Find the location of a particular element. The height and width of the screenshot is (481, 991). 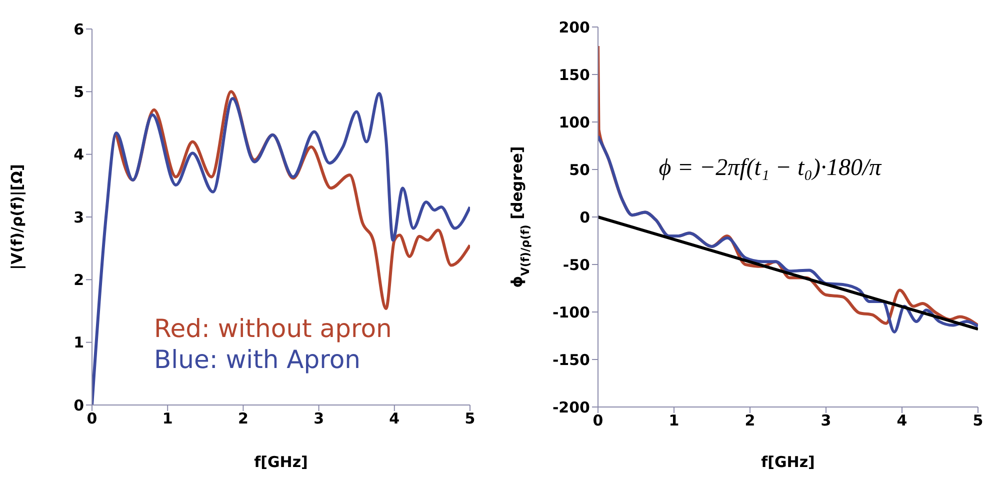

y-tick-label: 100 is located at coordinates (574, 122).